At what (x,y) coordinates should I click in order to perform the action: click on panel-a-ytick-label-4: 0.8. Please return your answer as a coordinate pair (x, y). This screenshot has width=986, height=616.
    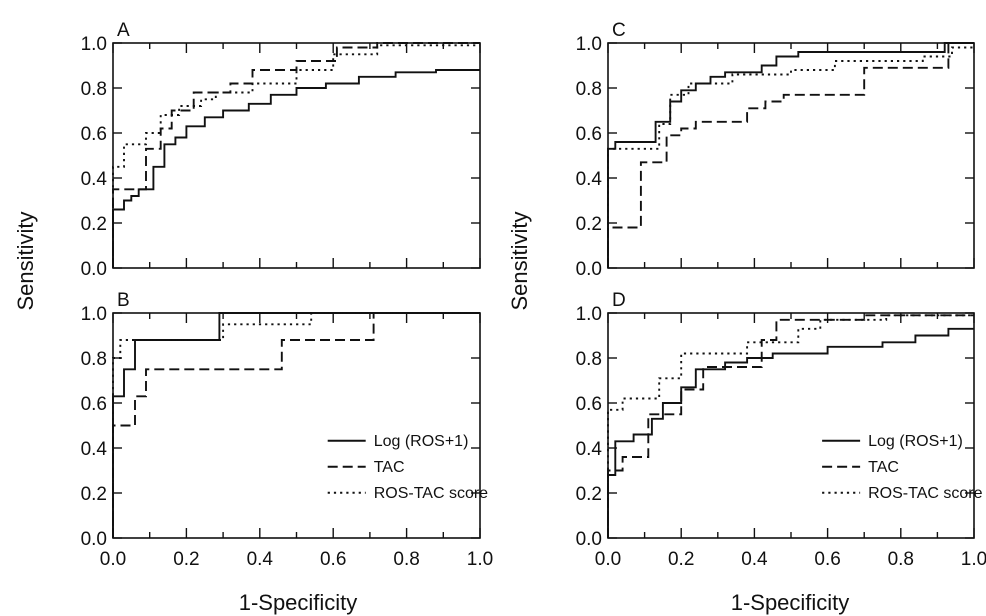
    Looking at the image, I should click on (94, 89).